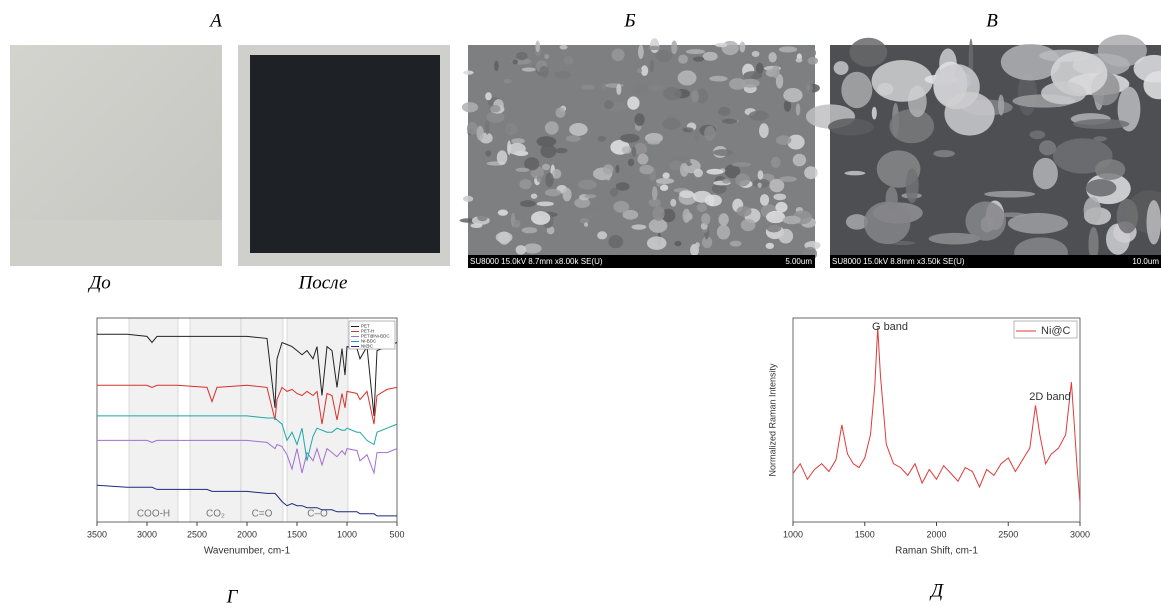 This screenshot has width=1161, height=610. I want to click on caption: После, so click(323, 282).